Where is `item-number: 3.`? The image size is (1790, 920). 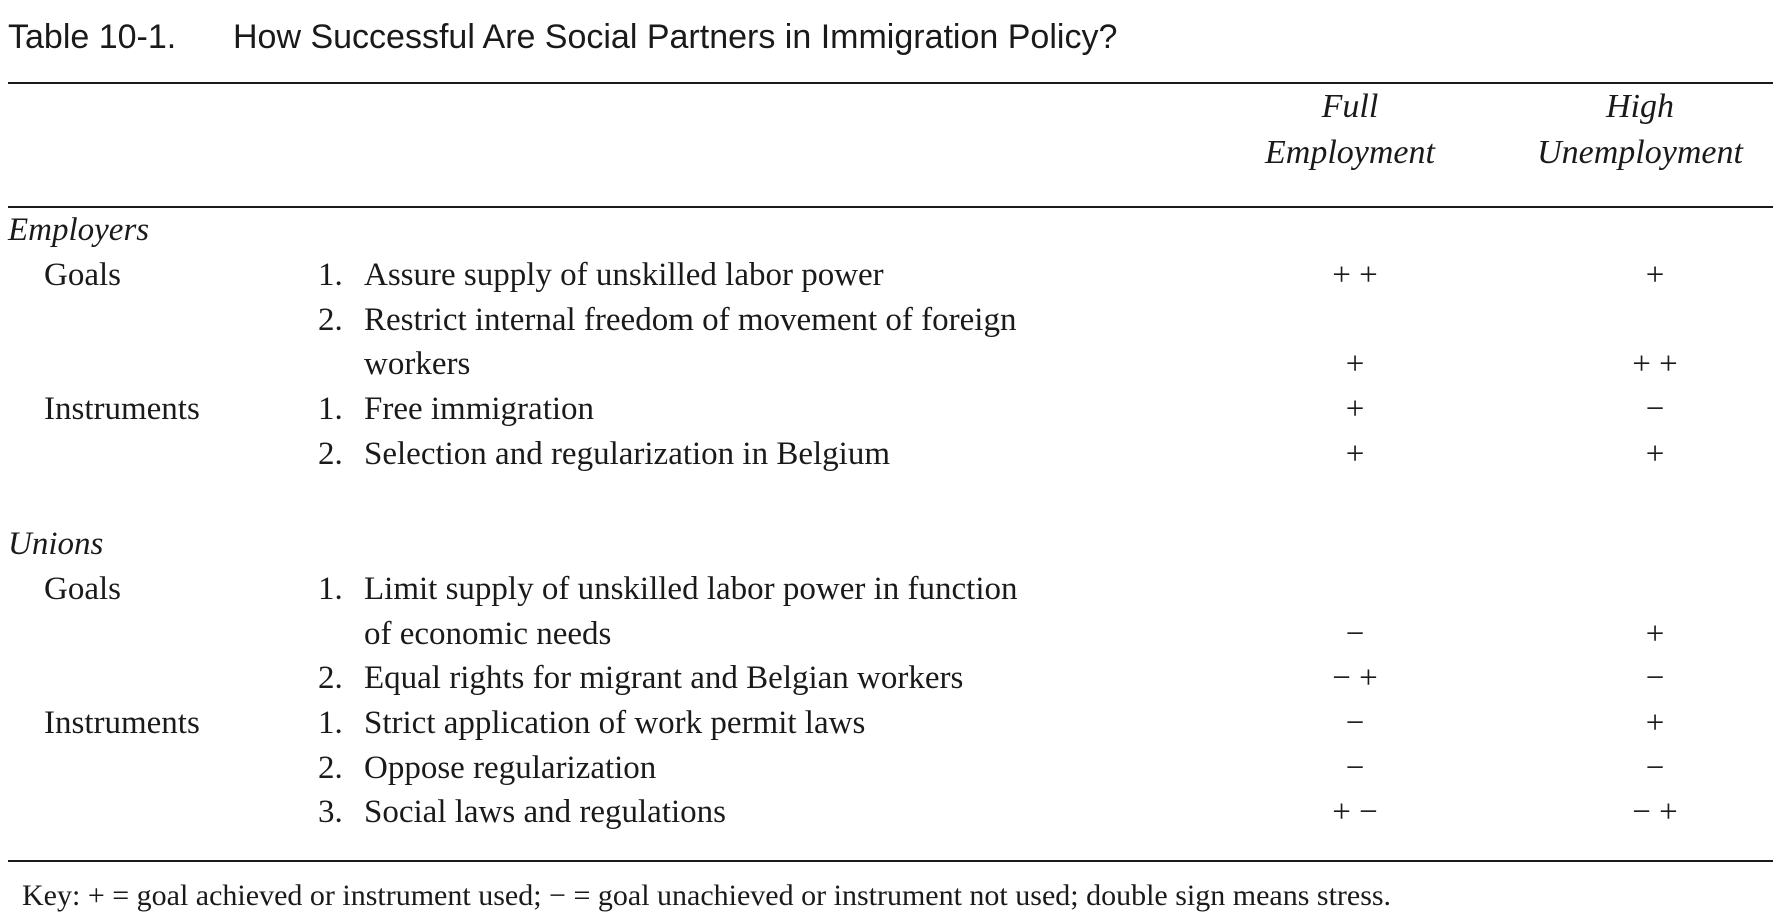 item-number: 3. is located at coordinates (330, 812).